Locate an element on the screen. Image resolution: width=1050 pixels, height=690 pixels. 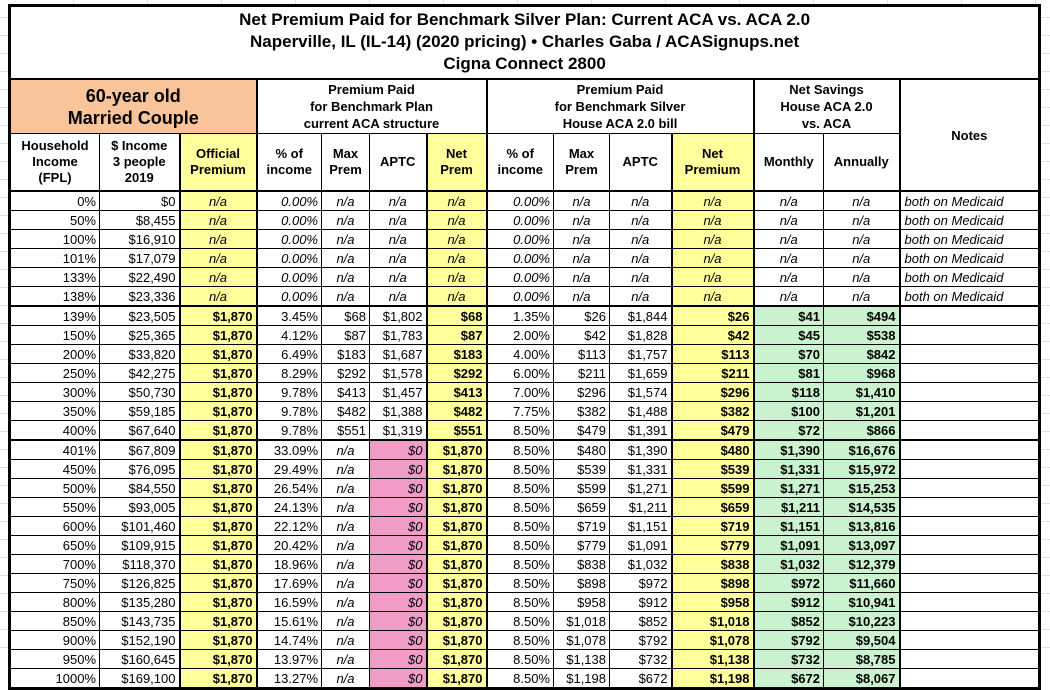
cell-aca2-aptc: $1,659 is located at coordinates (640, 373).